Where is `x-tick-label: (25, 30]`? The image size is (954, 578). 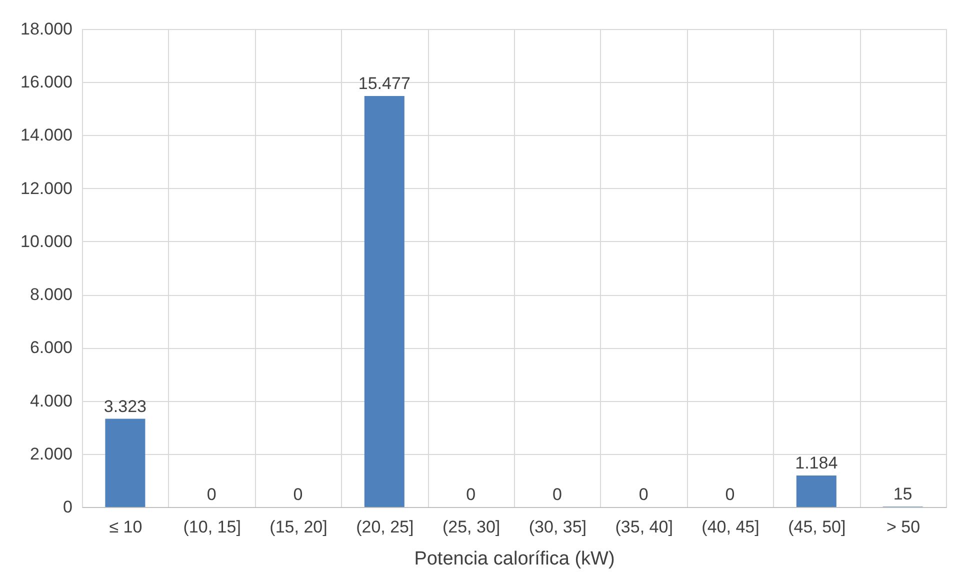 x-tick-label: (25, 30] is located at coordinates (471, 527).